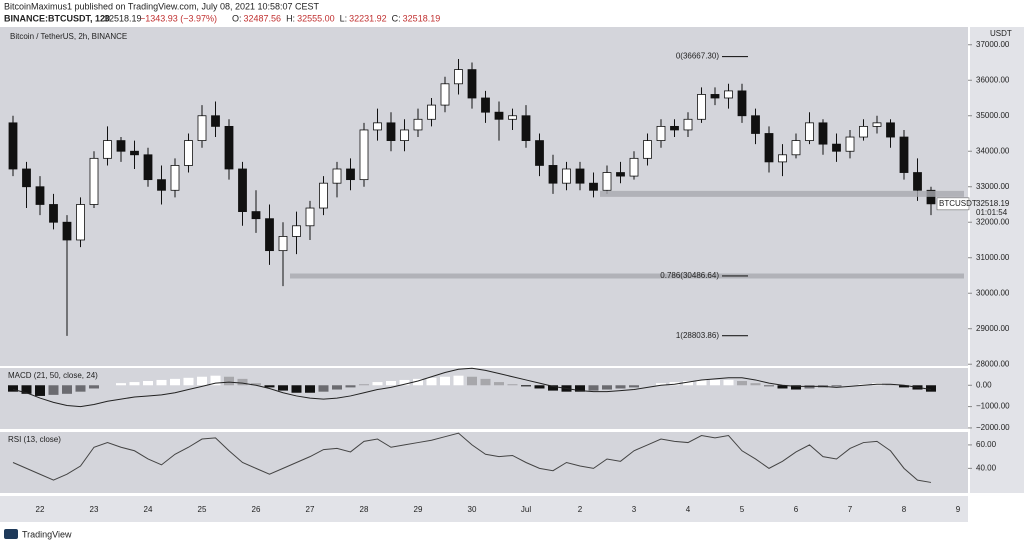 Image resolution: width=1024 pixels, height=546 pixels. What do you see at coordinates (34, 439) in the screenshot?
I see `rsi-title: RSI (13, close)` at bounding box center [34, 439].